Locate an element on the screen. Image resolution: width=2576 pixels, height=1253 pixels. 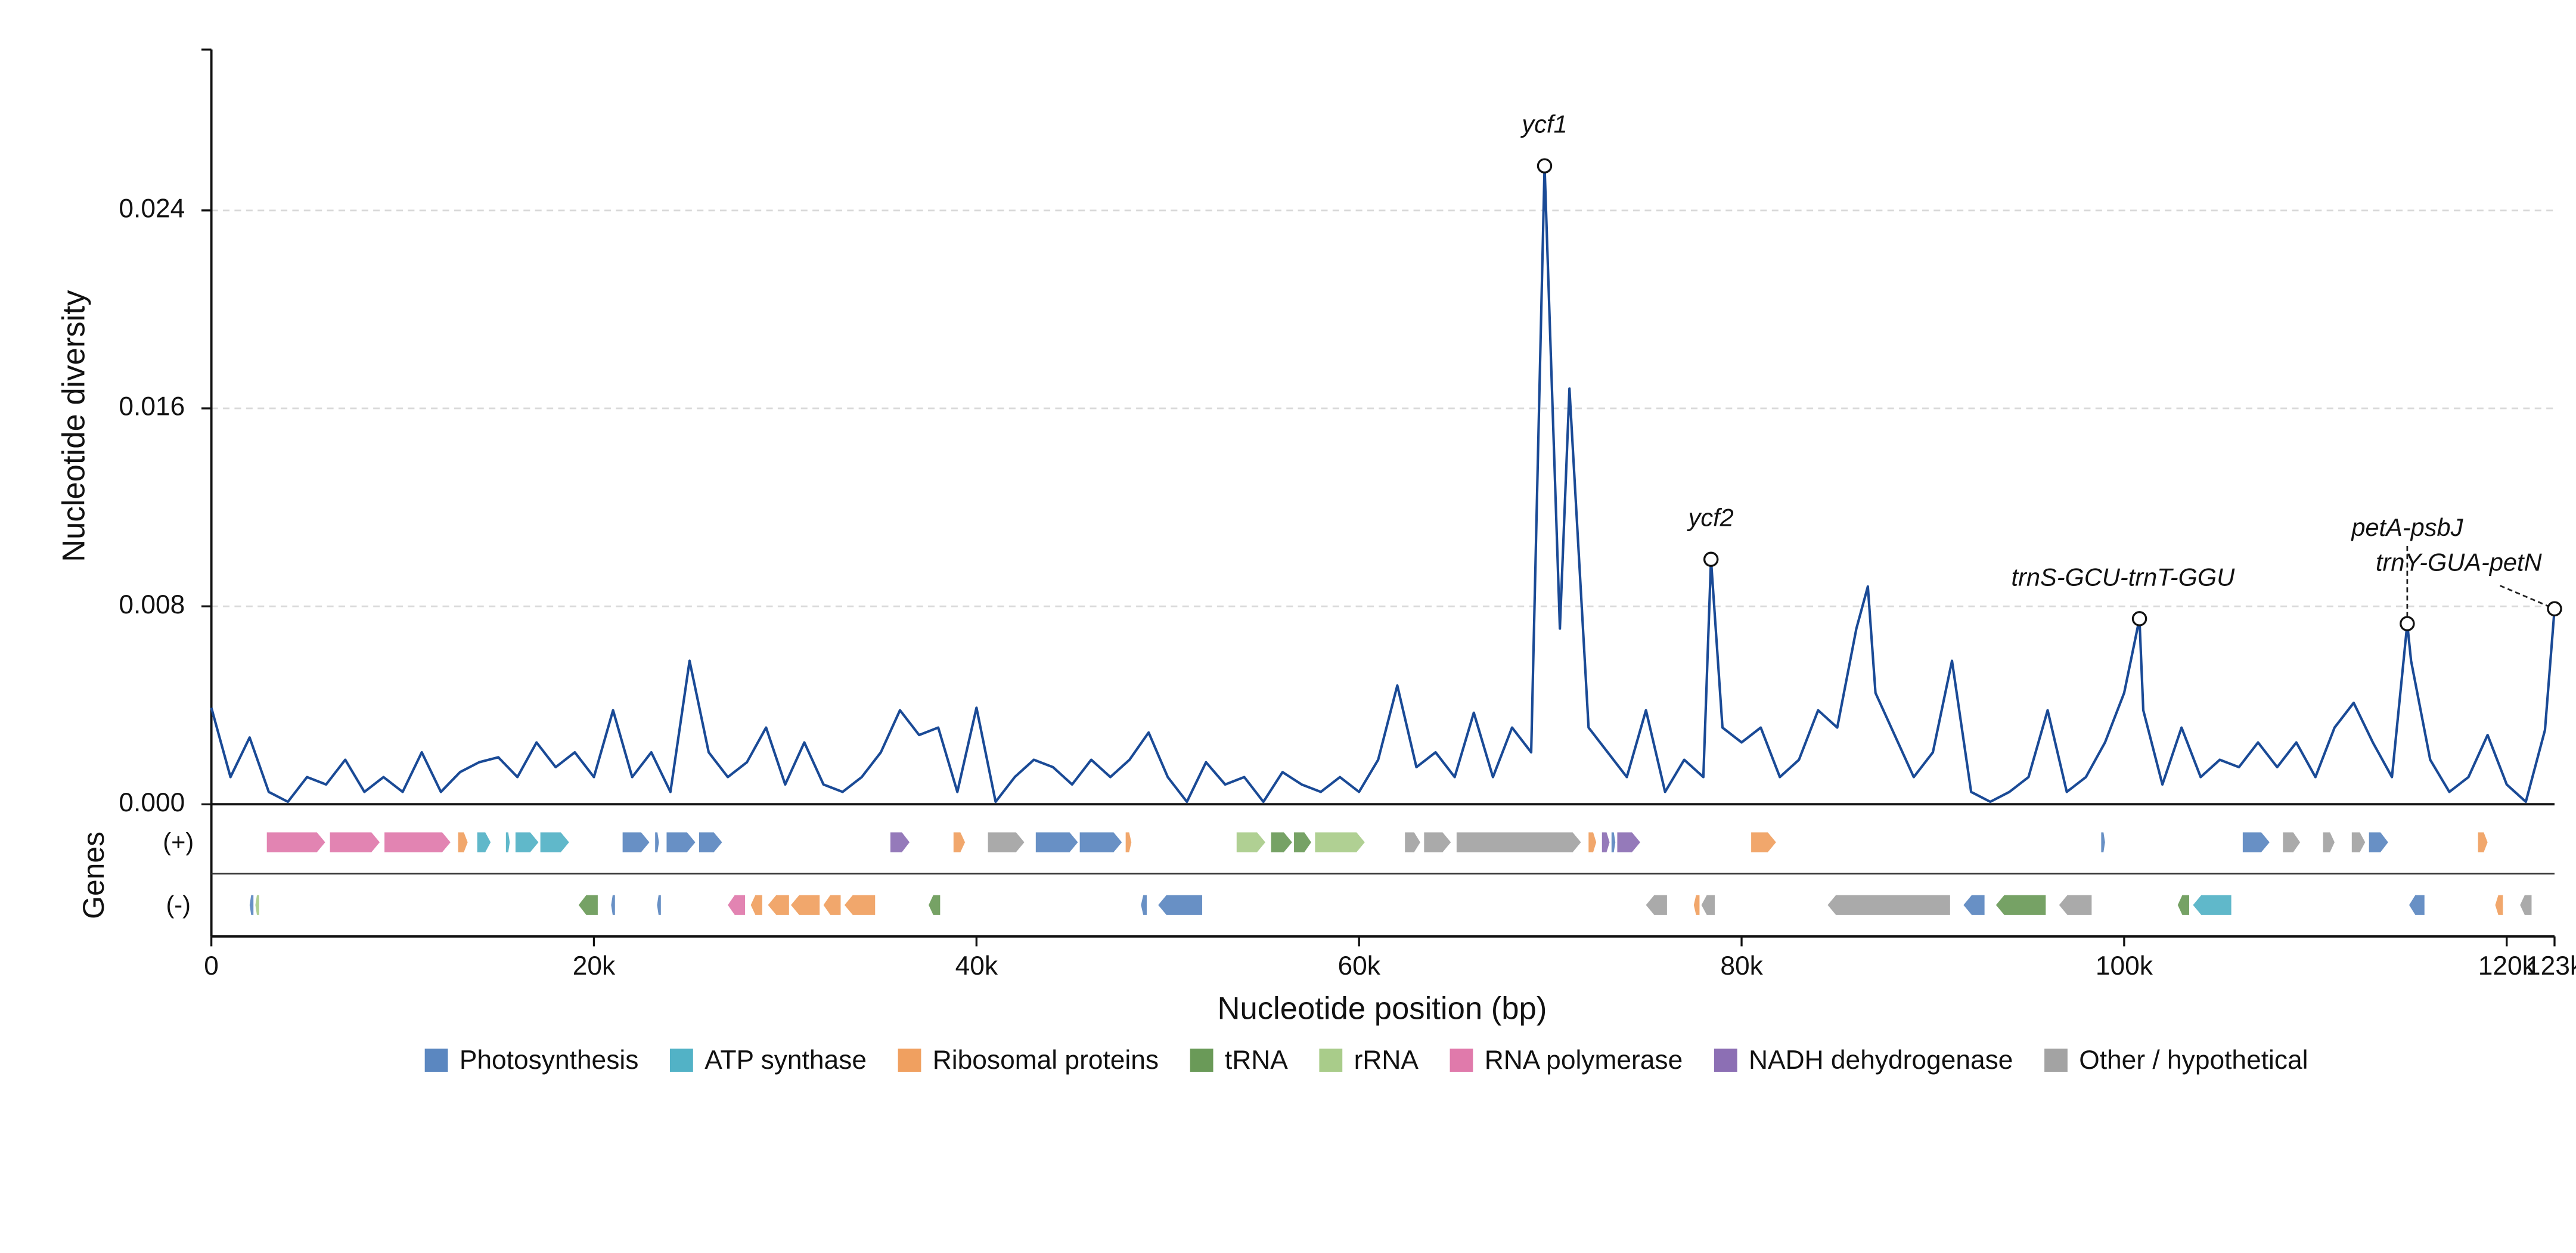
annotation-label: ycf2 is located at coordinates (1710, 518).